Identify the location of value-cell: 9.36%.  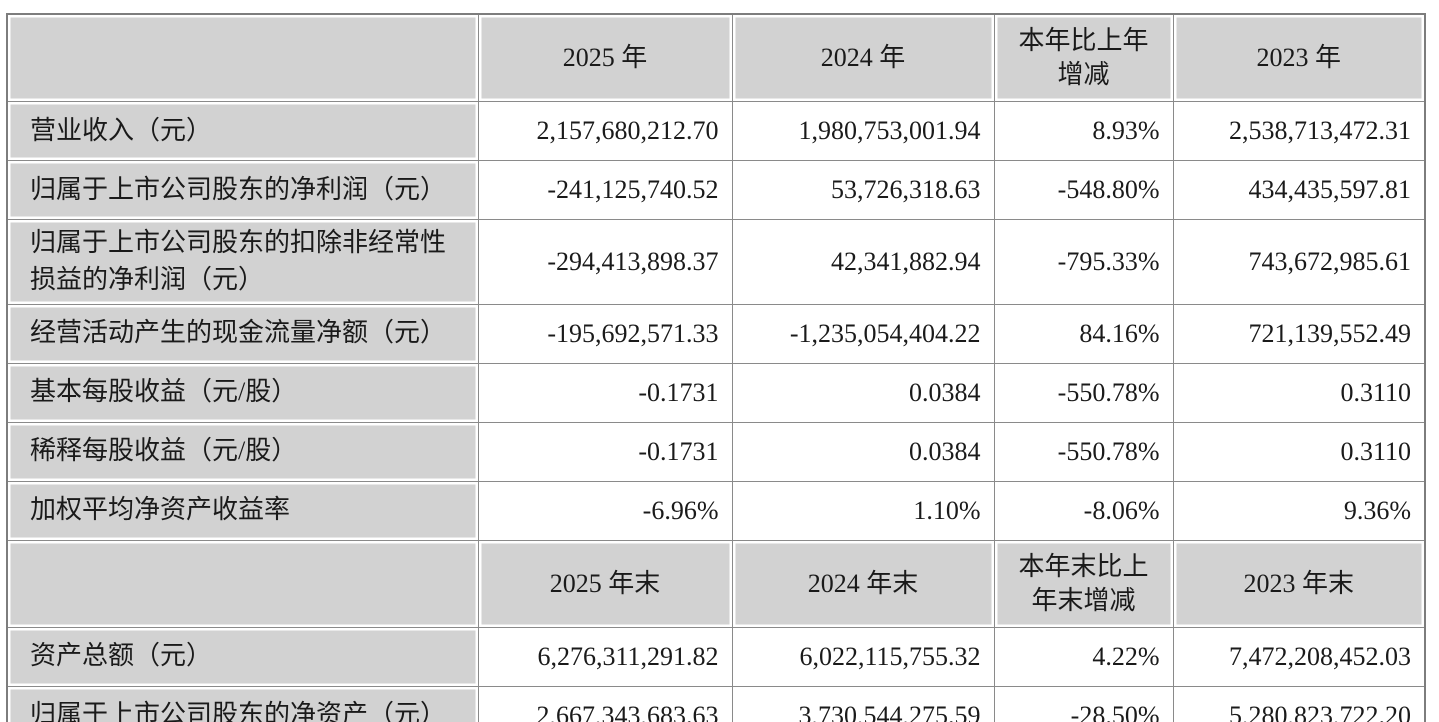
(1299, 510).